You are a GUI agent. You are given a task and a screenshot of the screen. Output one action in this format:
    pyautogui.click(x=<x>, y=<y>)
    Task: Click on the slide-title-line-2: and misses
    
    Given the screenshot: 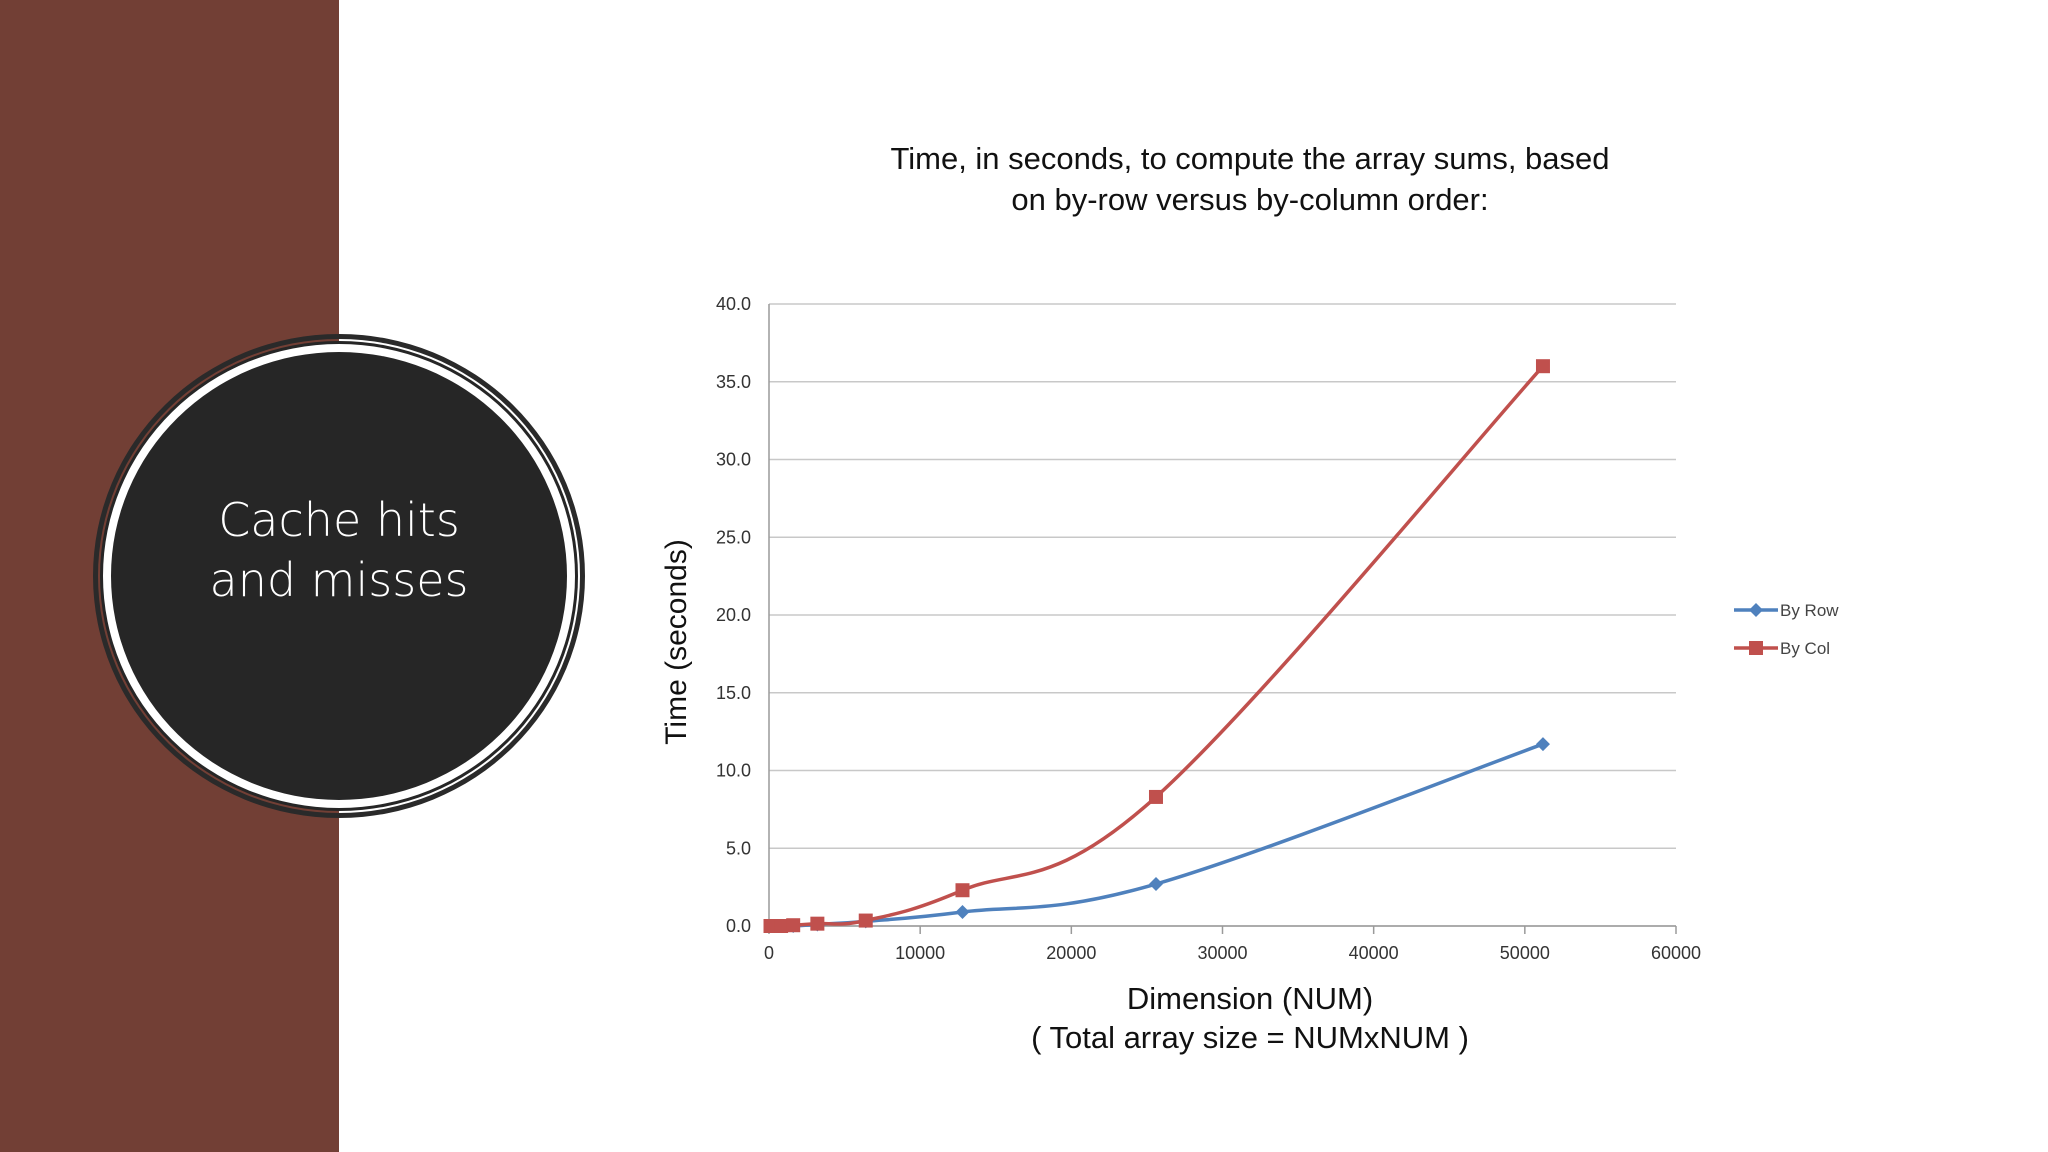 What is the action you would take?
    pyautogui.click(x=339, y=580)
    